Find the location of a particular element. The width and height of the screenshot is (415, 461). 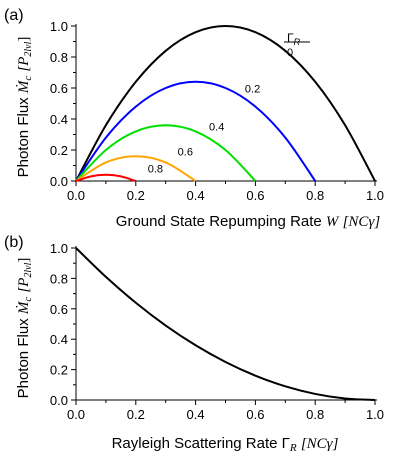

series-label-0: 0 is located at coordinates (290, 53).